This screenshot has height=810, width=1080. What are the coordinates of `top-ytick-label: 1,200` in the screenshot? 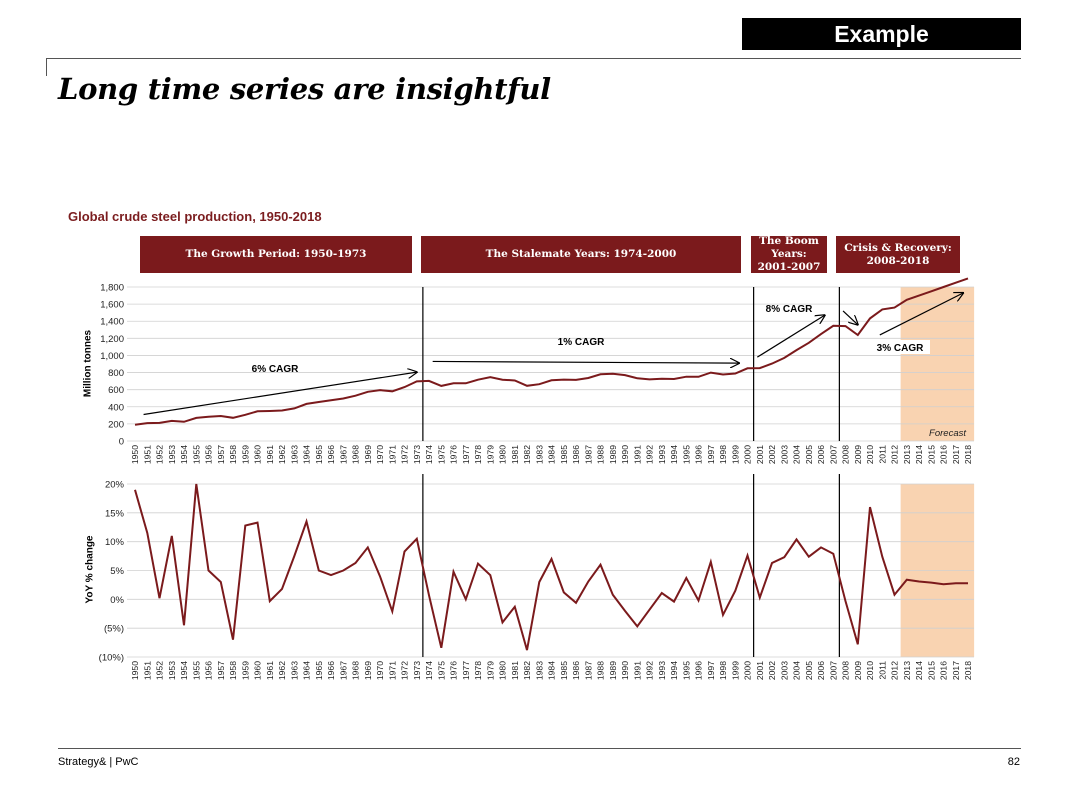 It's located at (112, 339).